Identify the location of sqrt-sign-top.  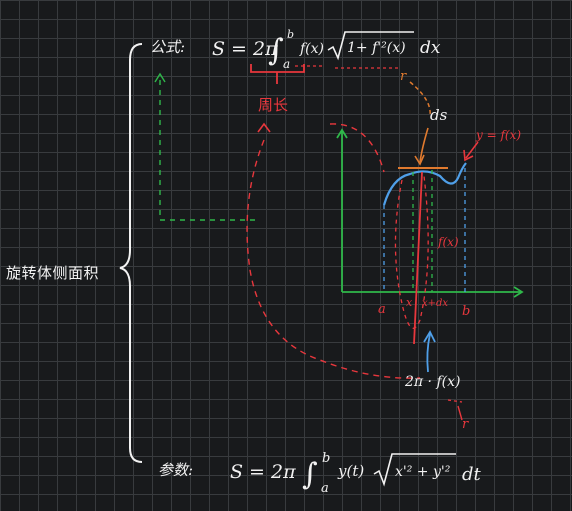
(370, 46).